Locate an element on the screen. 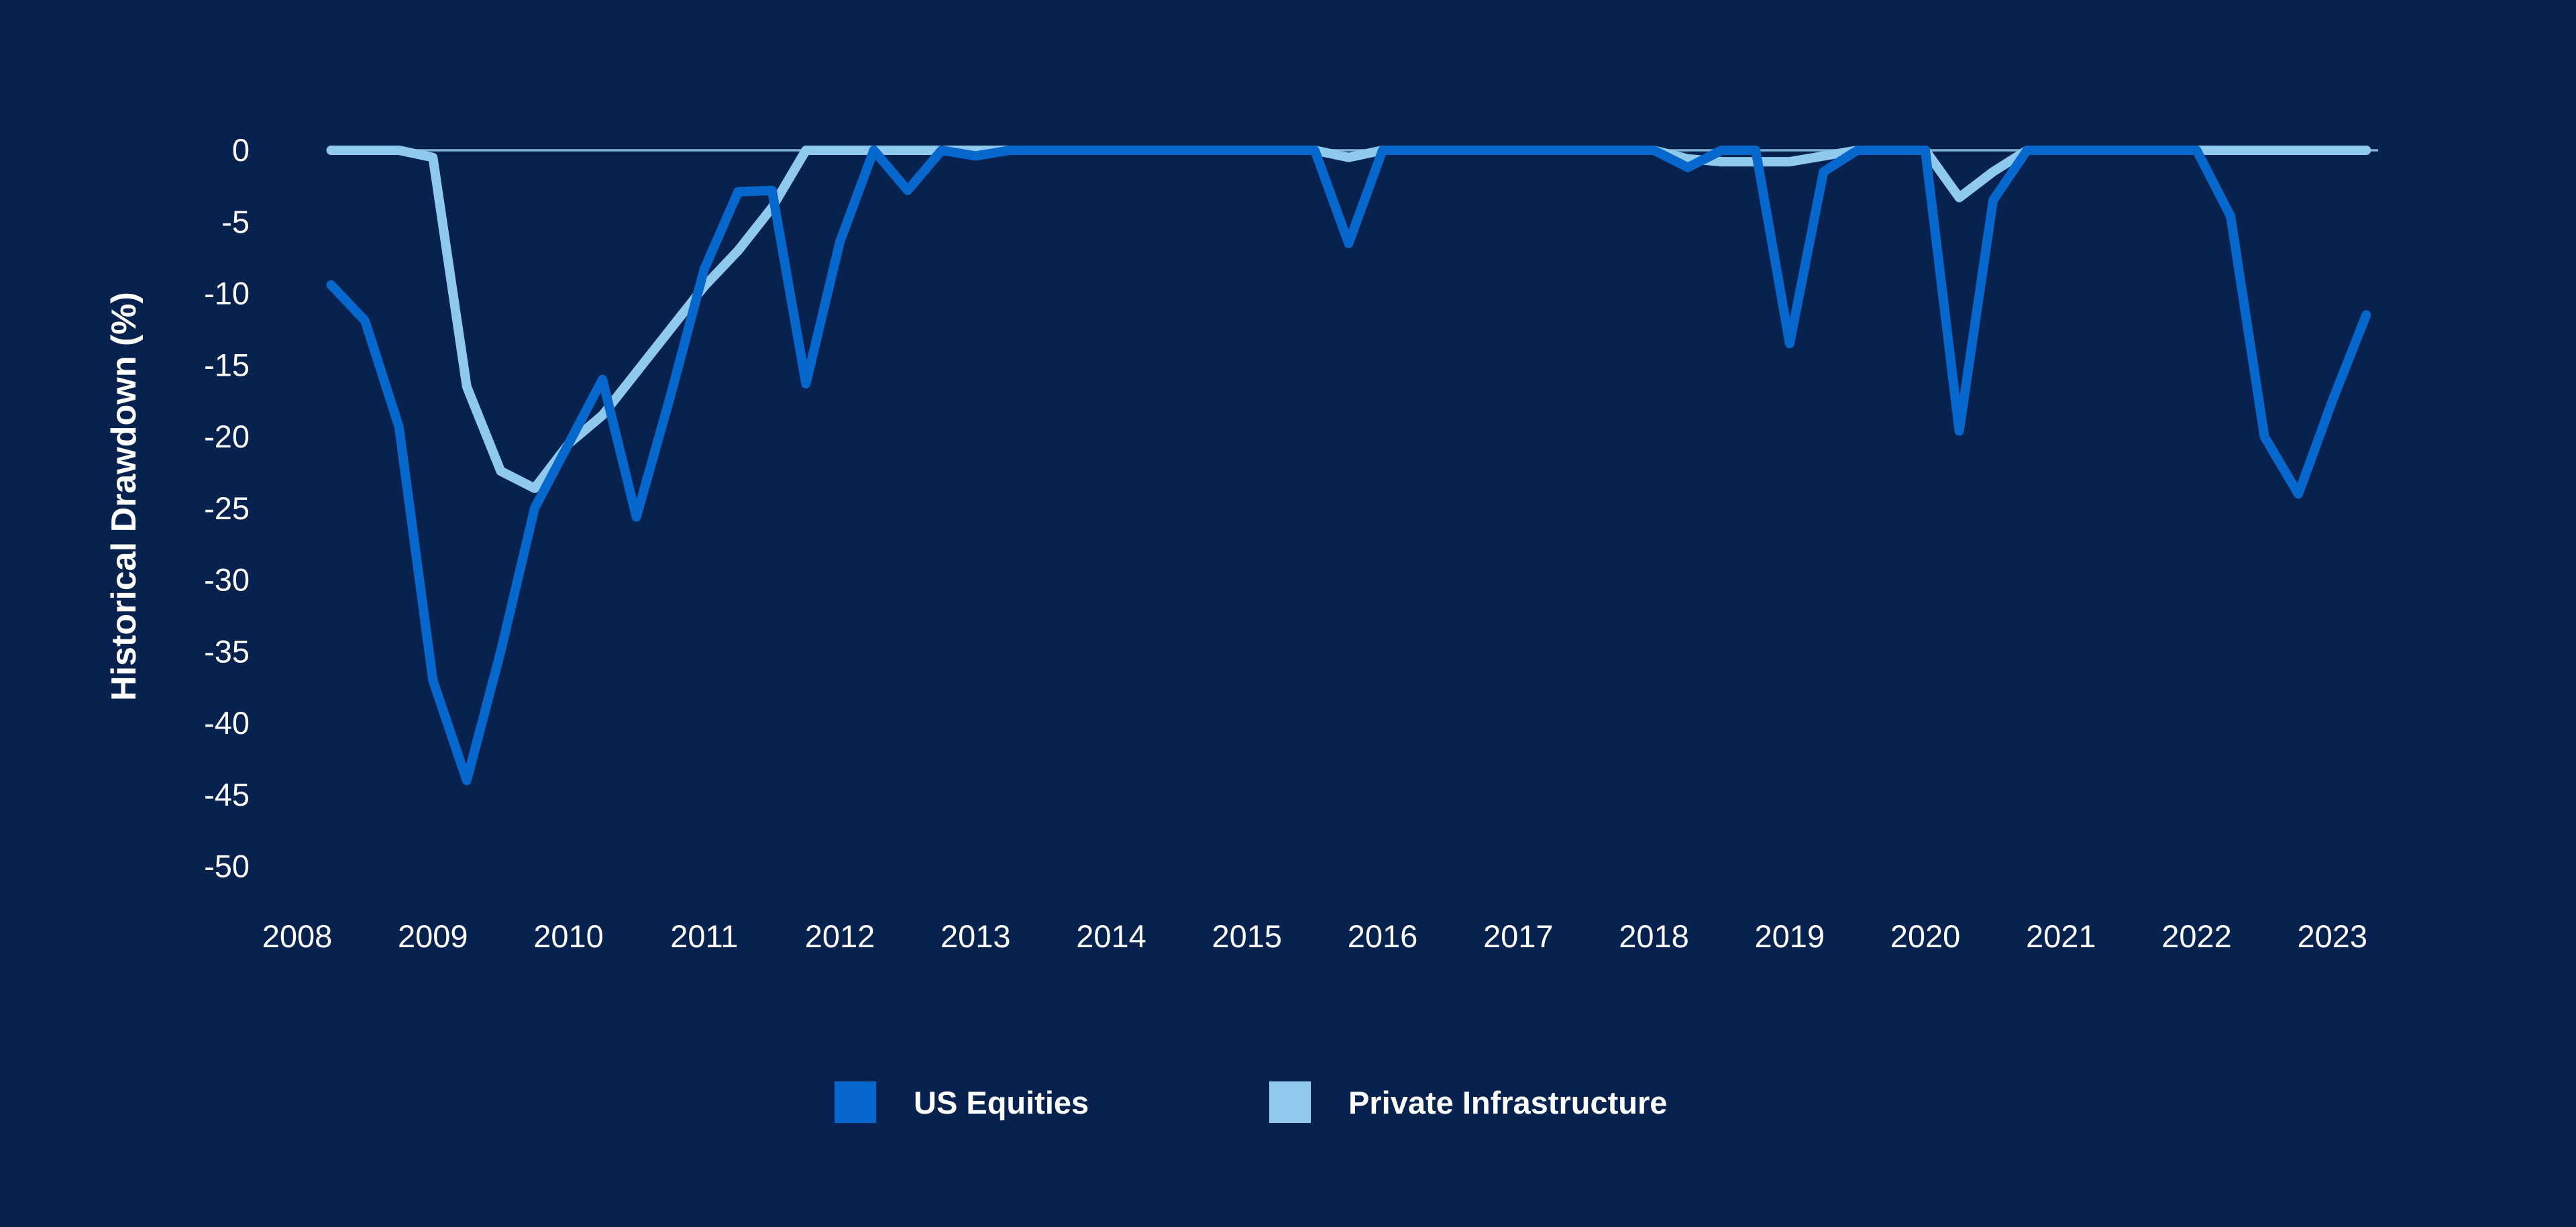 The height and width of the screenshot is (1227, 2576). us-equities-swatch-icon is located at coordinates (855, 1102).